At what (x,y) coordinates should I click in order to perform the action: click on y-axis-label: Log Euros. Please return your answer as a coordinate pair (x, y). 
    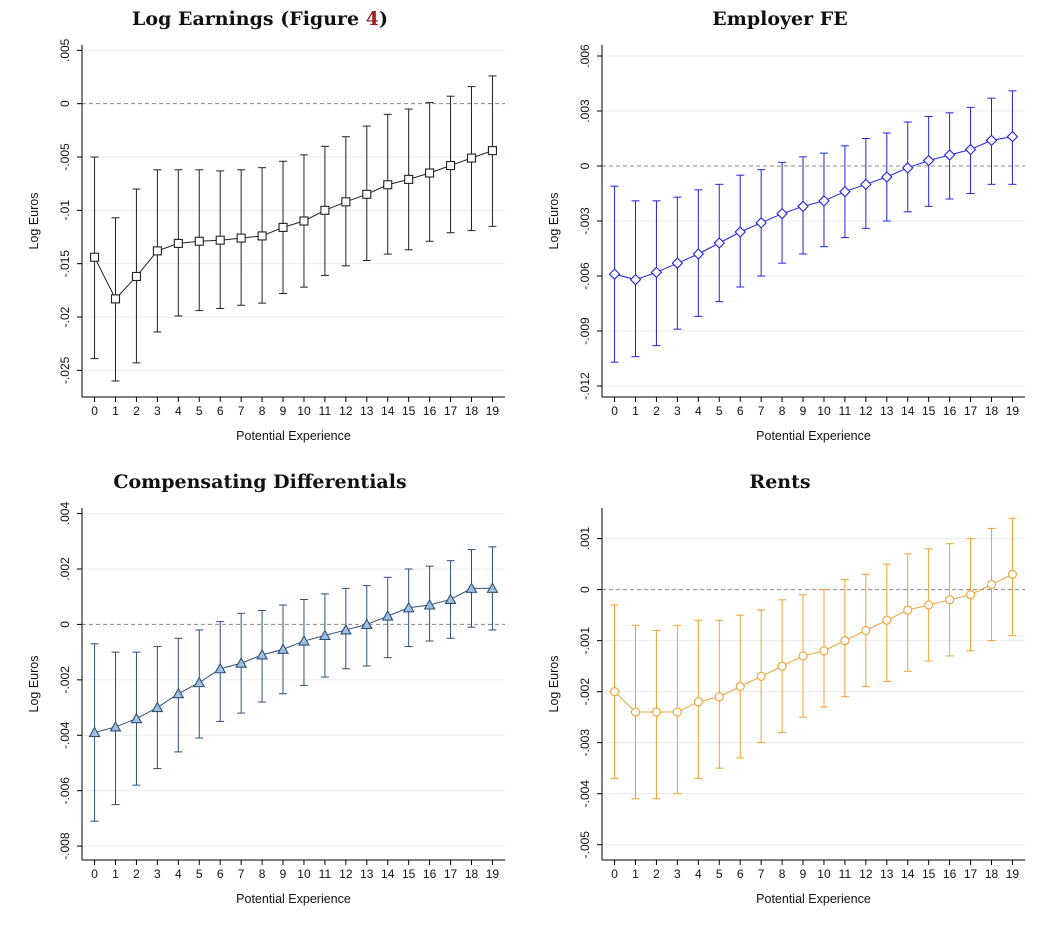
    Looking at the image, I should click on (554, 684).